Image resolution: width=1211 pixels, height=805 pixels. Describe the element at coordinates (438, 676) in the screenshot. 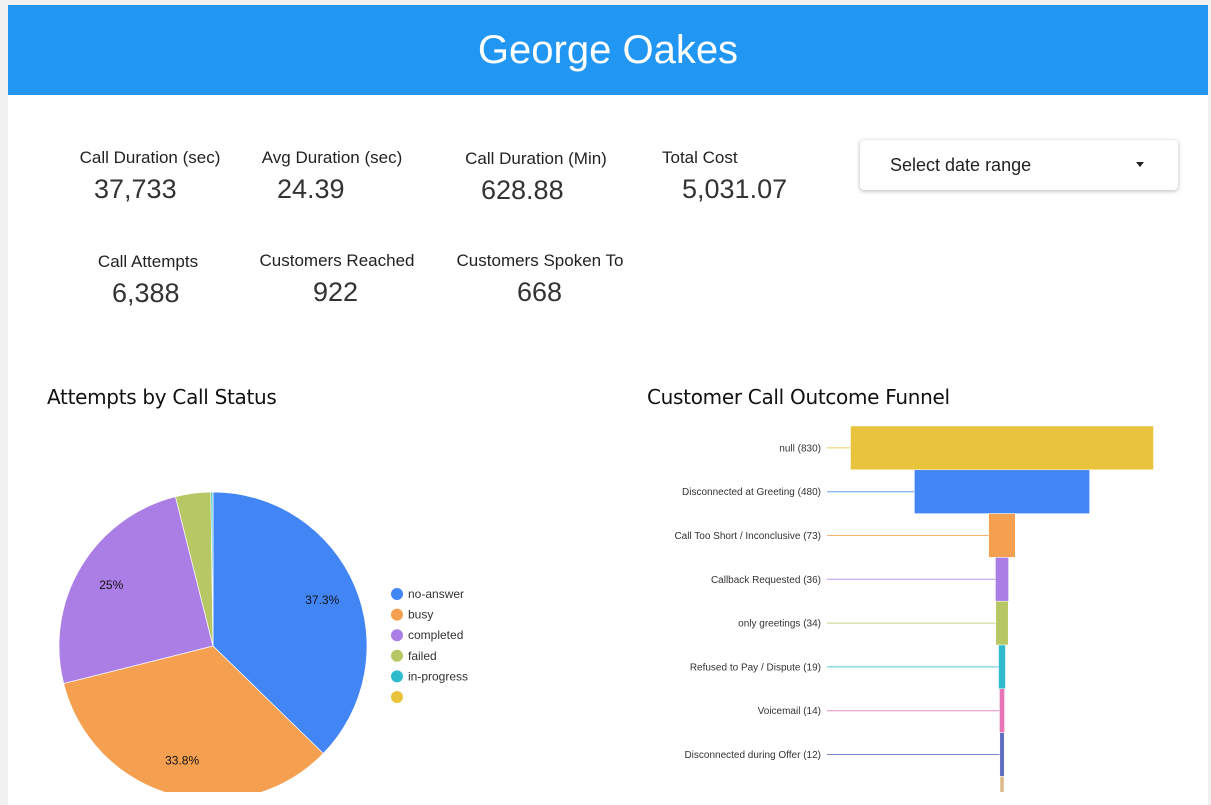

I see `legend-label: in-progress` at that location.